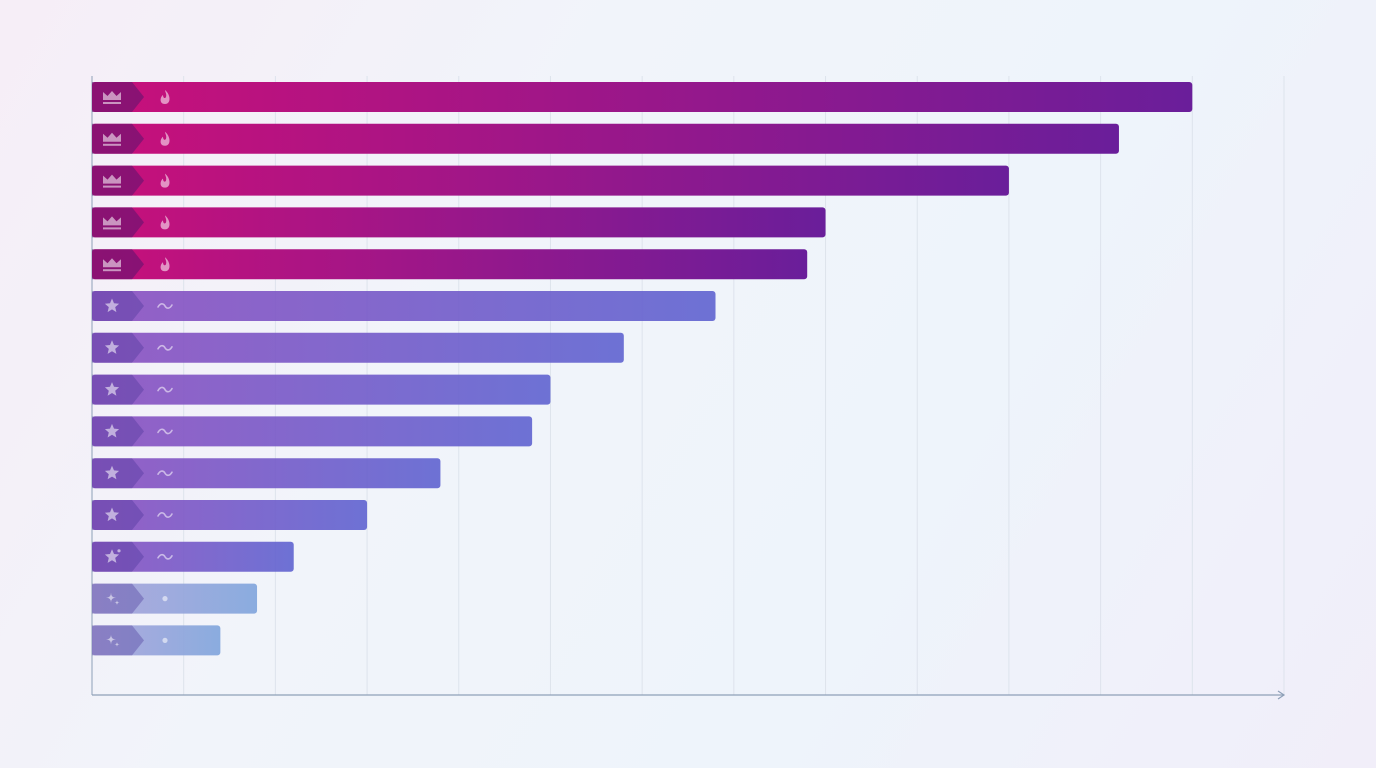  I want to click on x-axis-arrow-icon, so click(1281, 695).